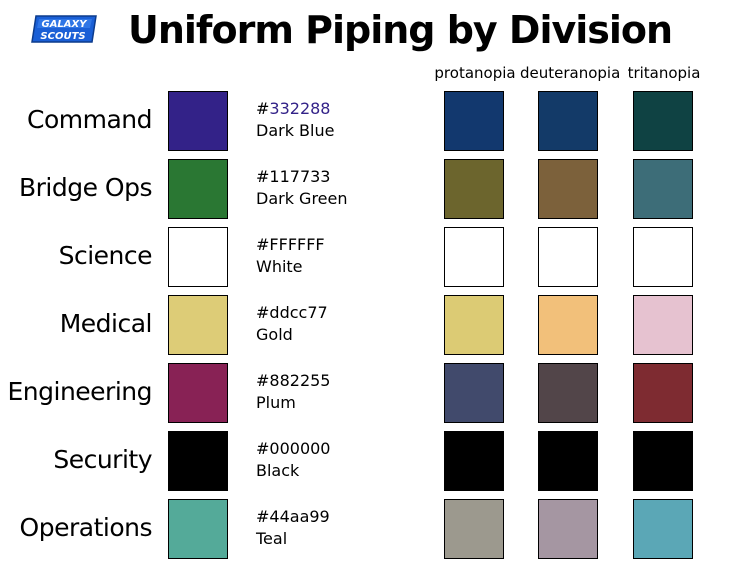  I want to click on column-header-deuteranopia: deuteranopia, so click(570, 73).